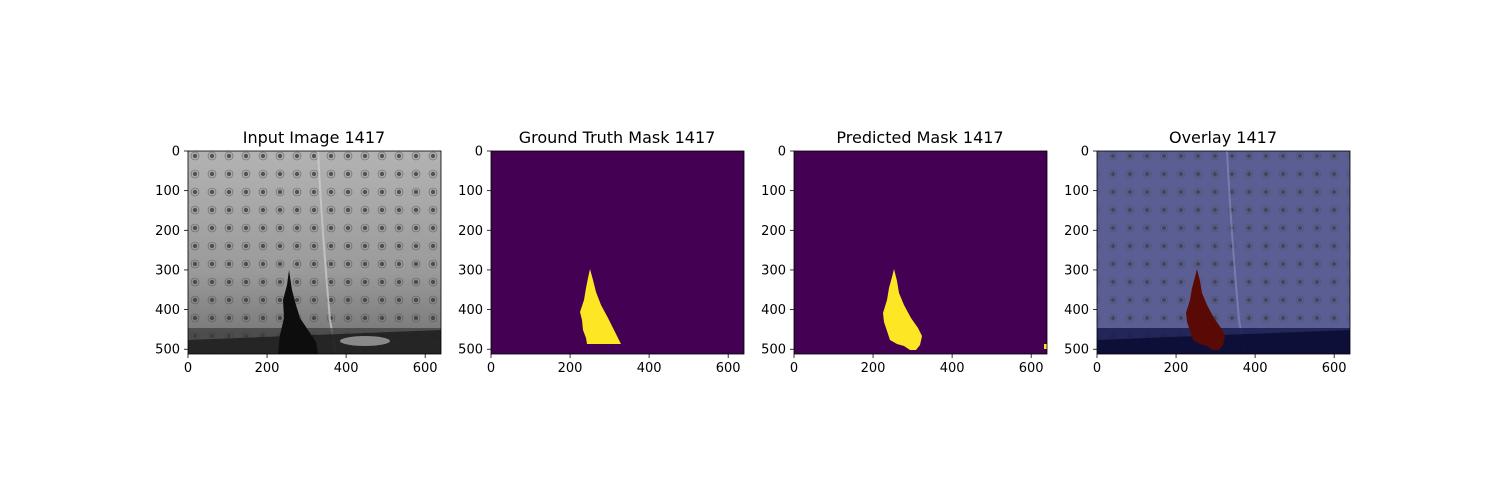 This screenshot has height=500, width=1500. I want to click on panel-overlay: Overlay 1417, so click(1223, 241).